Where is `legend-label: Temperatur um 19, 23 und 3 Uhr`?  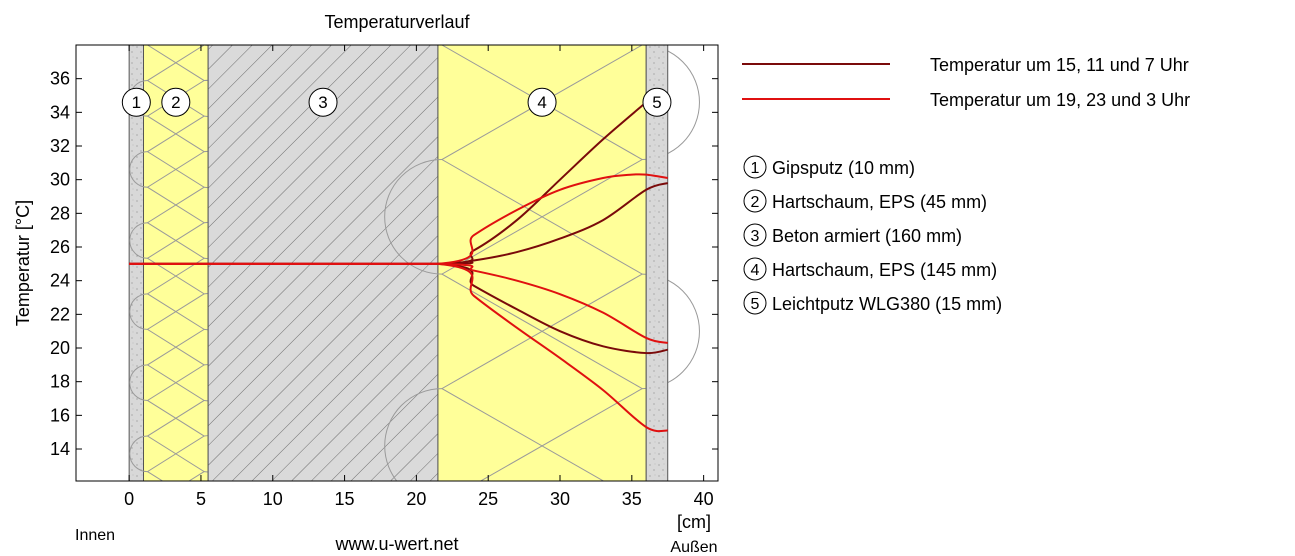
legend-label: Temperatur um 19, 23 und 3 Uhr is located at coordinates (1060, 100).